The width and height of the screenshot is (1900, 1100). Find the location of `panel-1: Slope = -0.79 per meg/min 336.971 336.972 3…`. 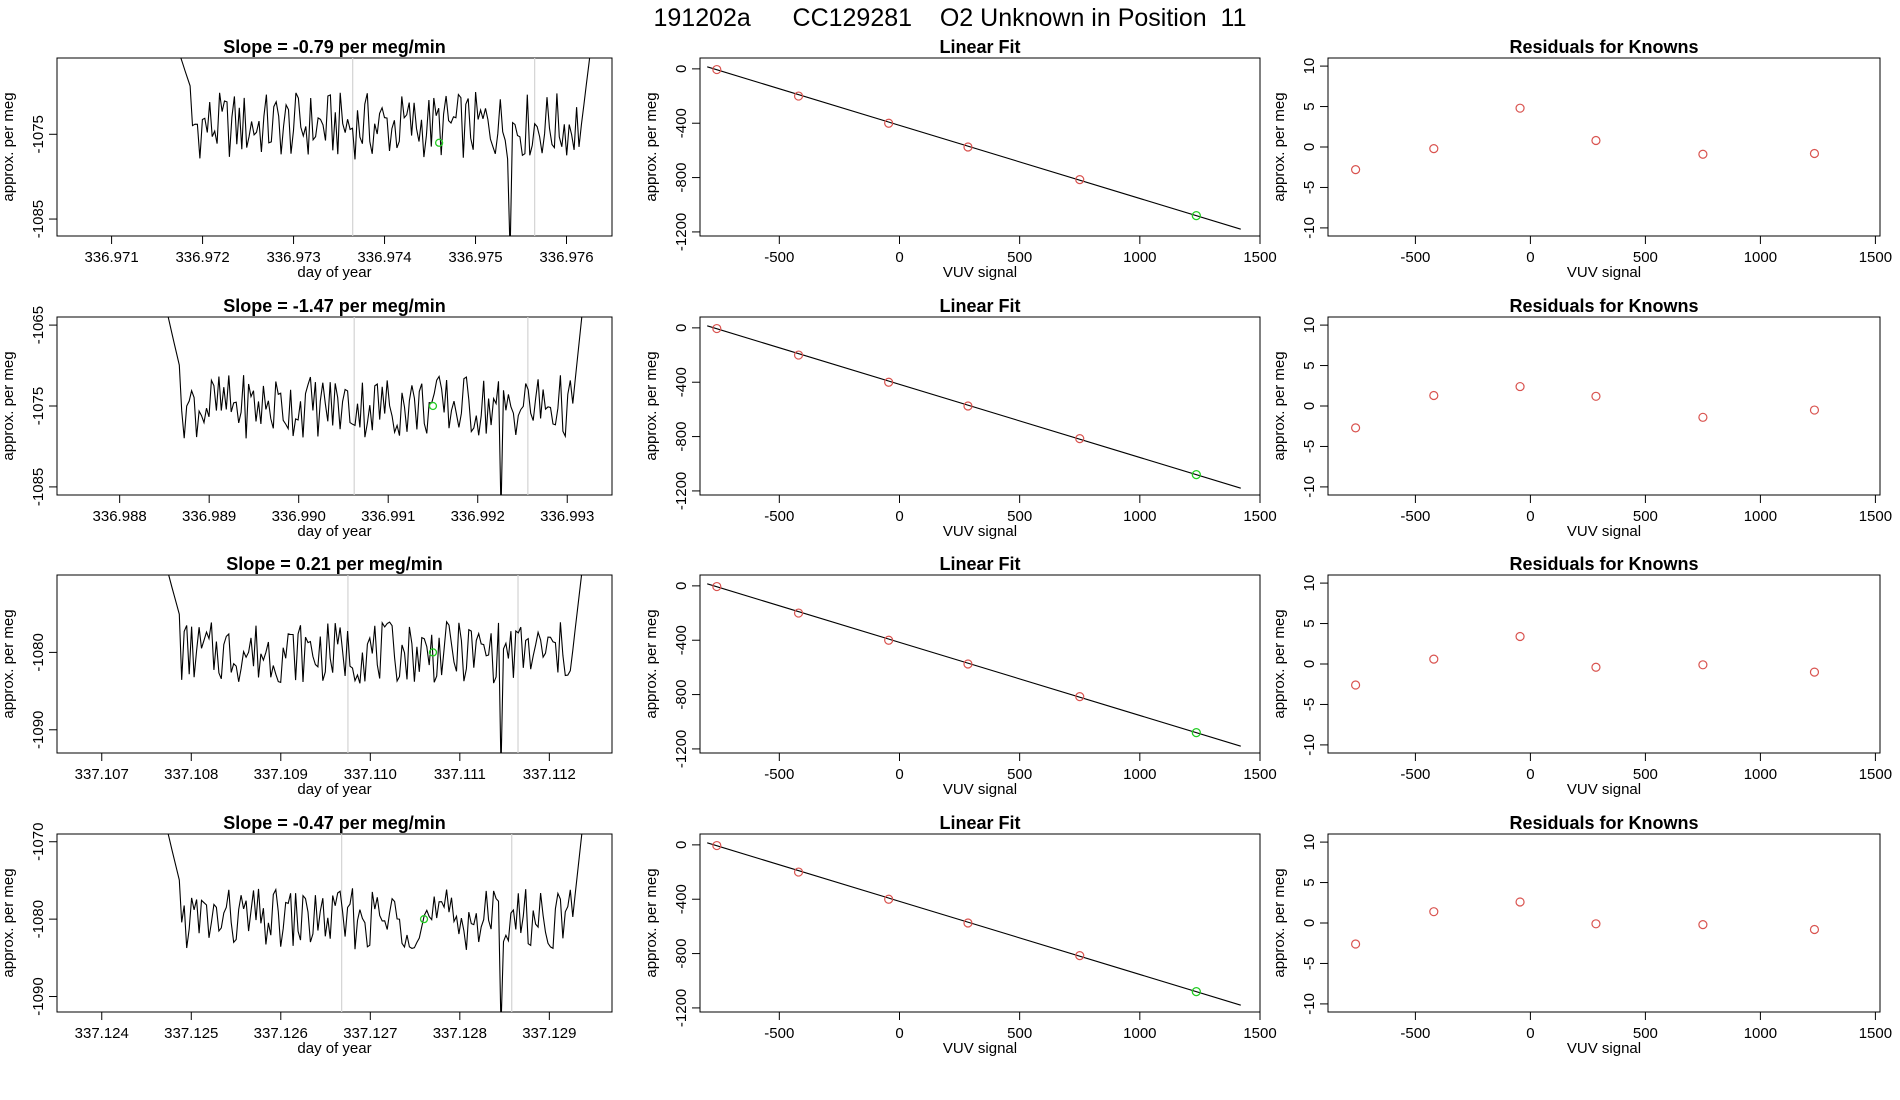

panel-1: Slope = -0.79 per meg/min 336.971 336.972 3… is located at coordinates (306, 159).